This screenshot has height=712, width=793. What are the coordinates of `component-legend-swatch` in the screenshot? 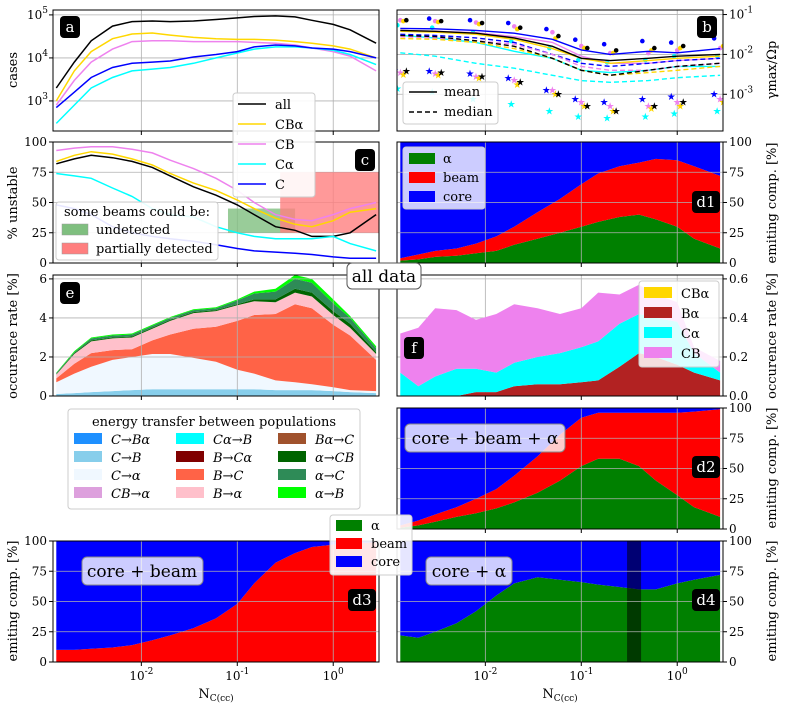 It's located at (349, 525).